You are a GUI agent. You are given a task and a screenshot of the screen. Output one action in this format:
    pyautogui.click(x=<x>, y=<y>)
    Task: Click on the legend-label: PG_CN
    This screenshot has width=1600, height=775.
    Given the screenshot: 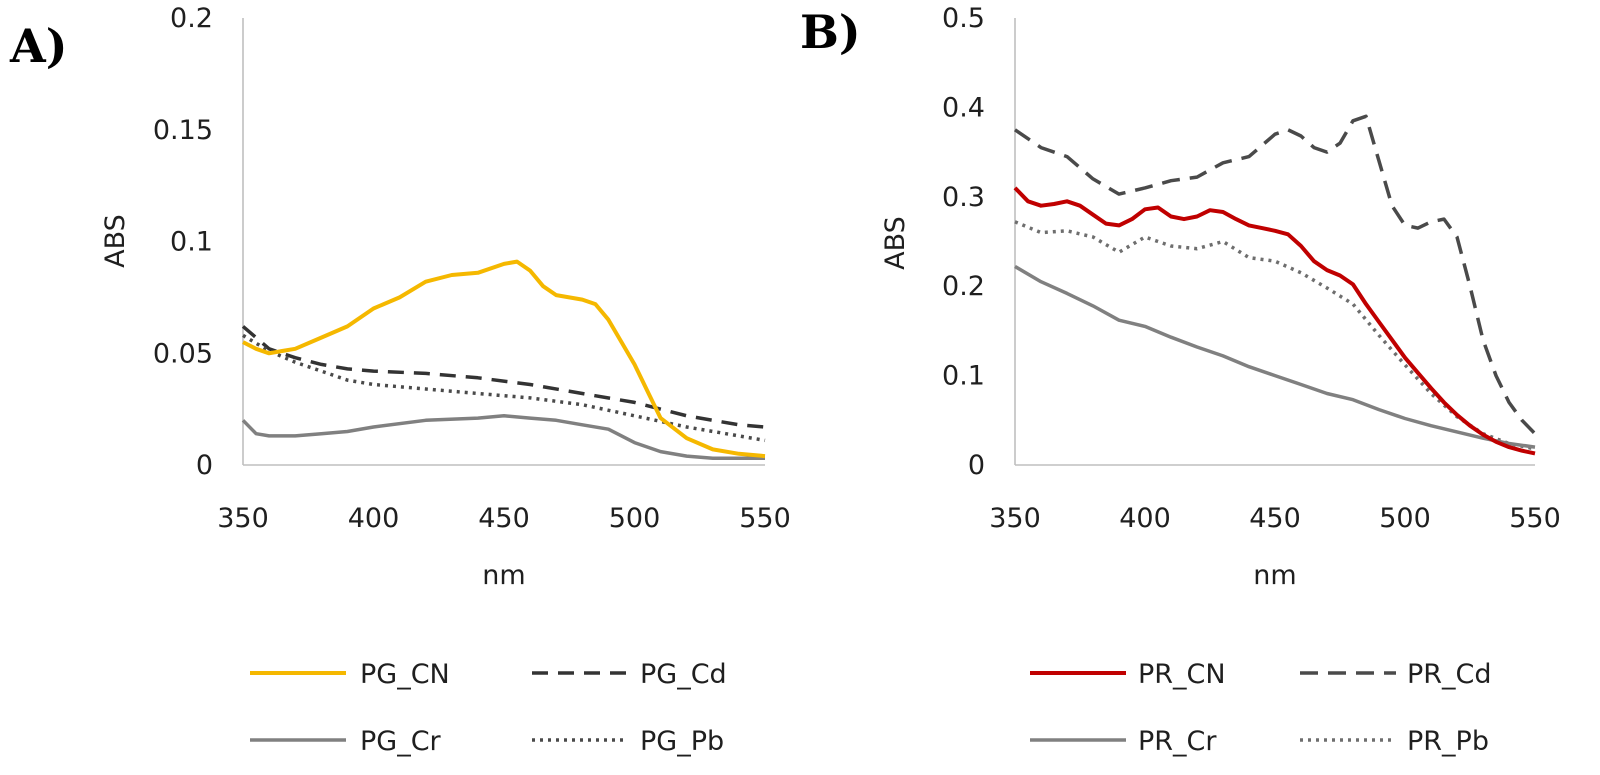 What is the action you would take?
    pyautogui.click(x=405, y=674)
    